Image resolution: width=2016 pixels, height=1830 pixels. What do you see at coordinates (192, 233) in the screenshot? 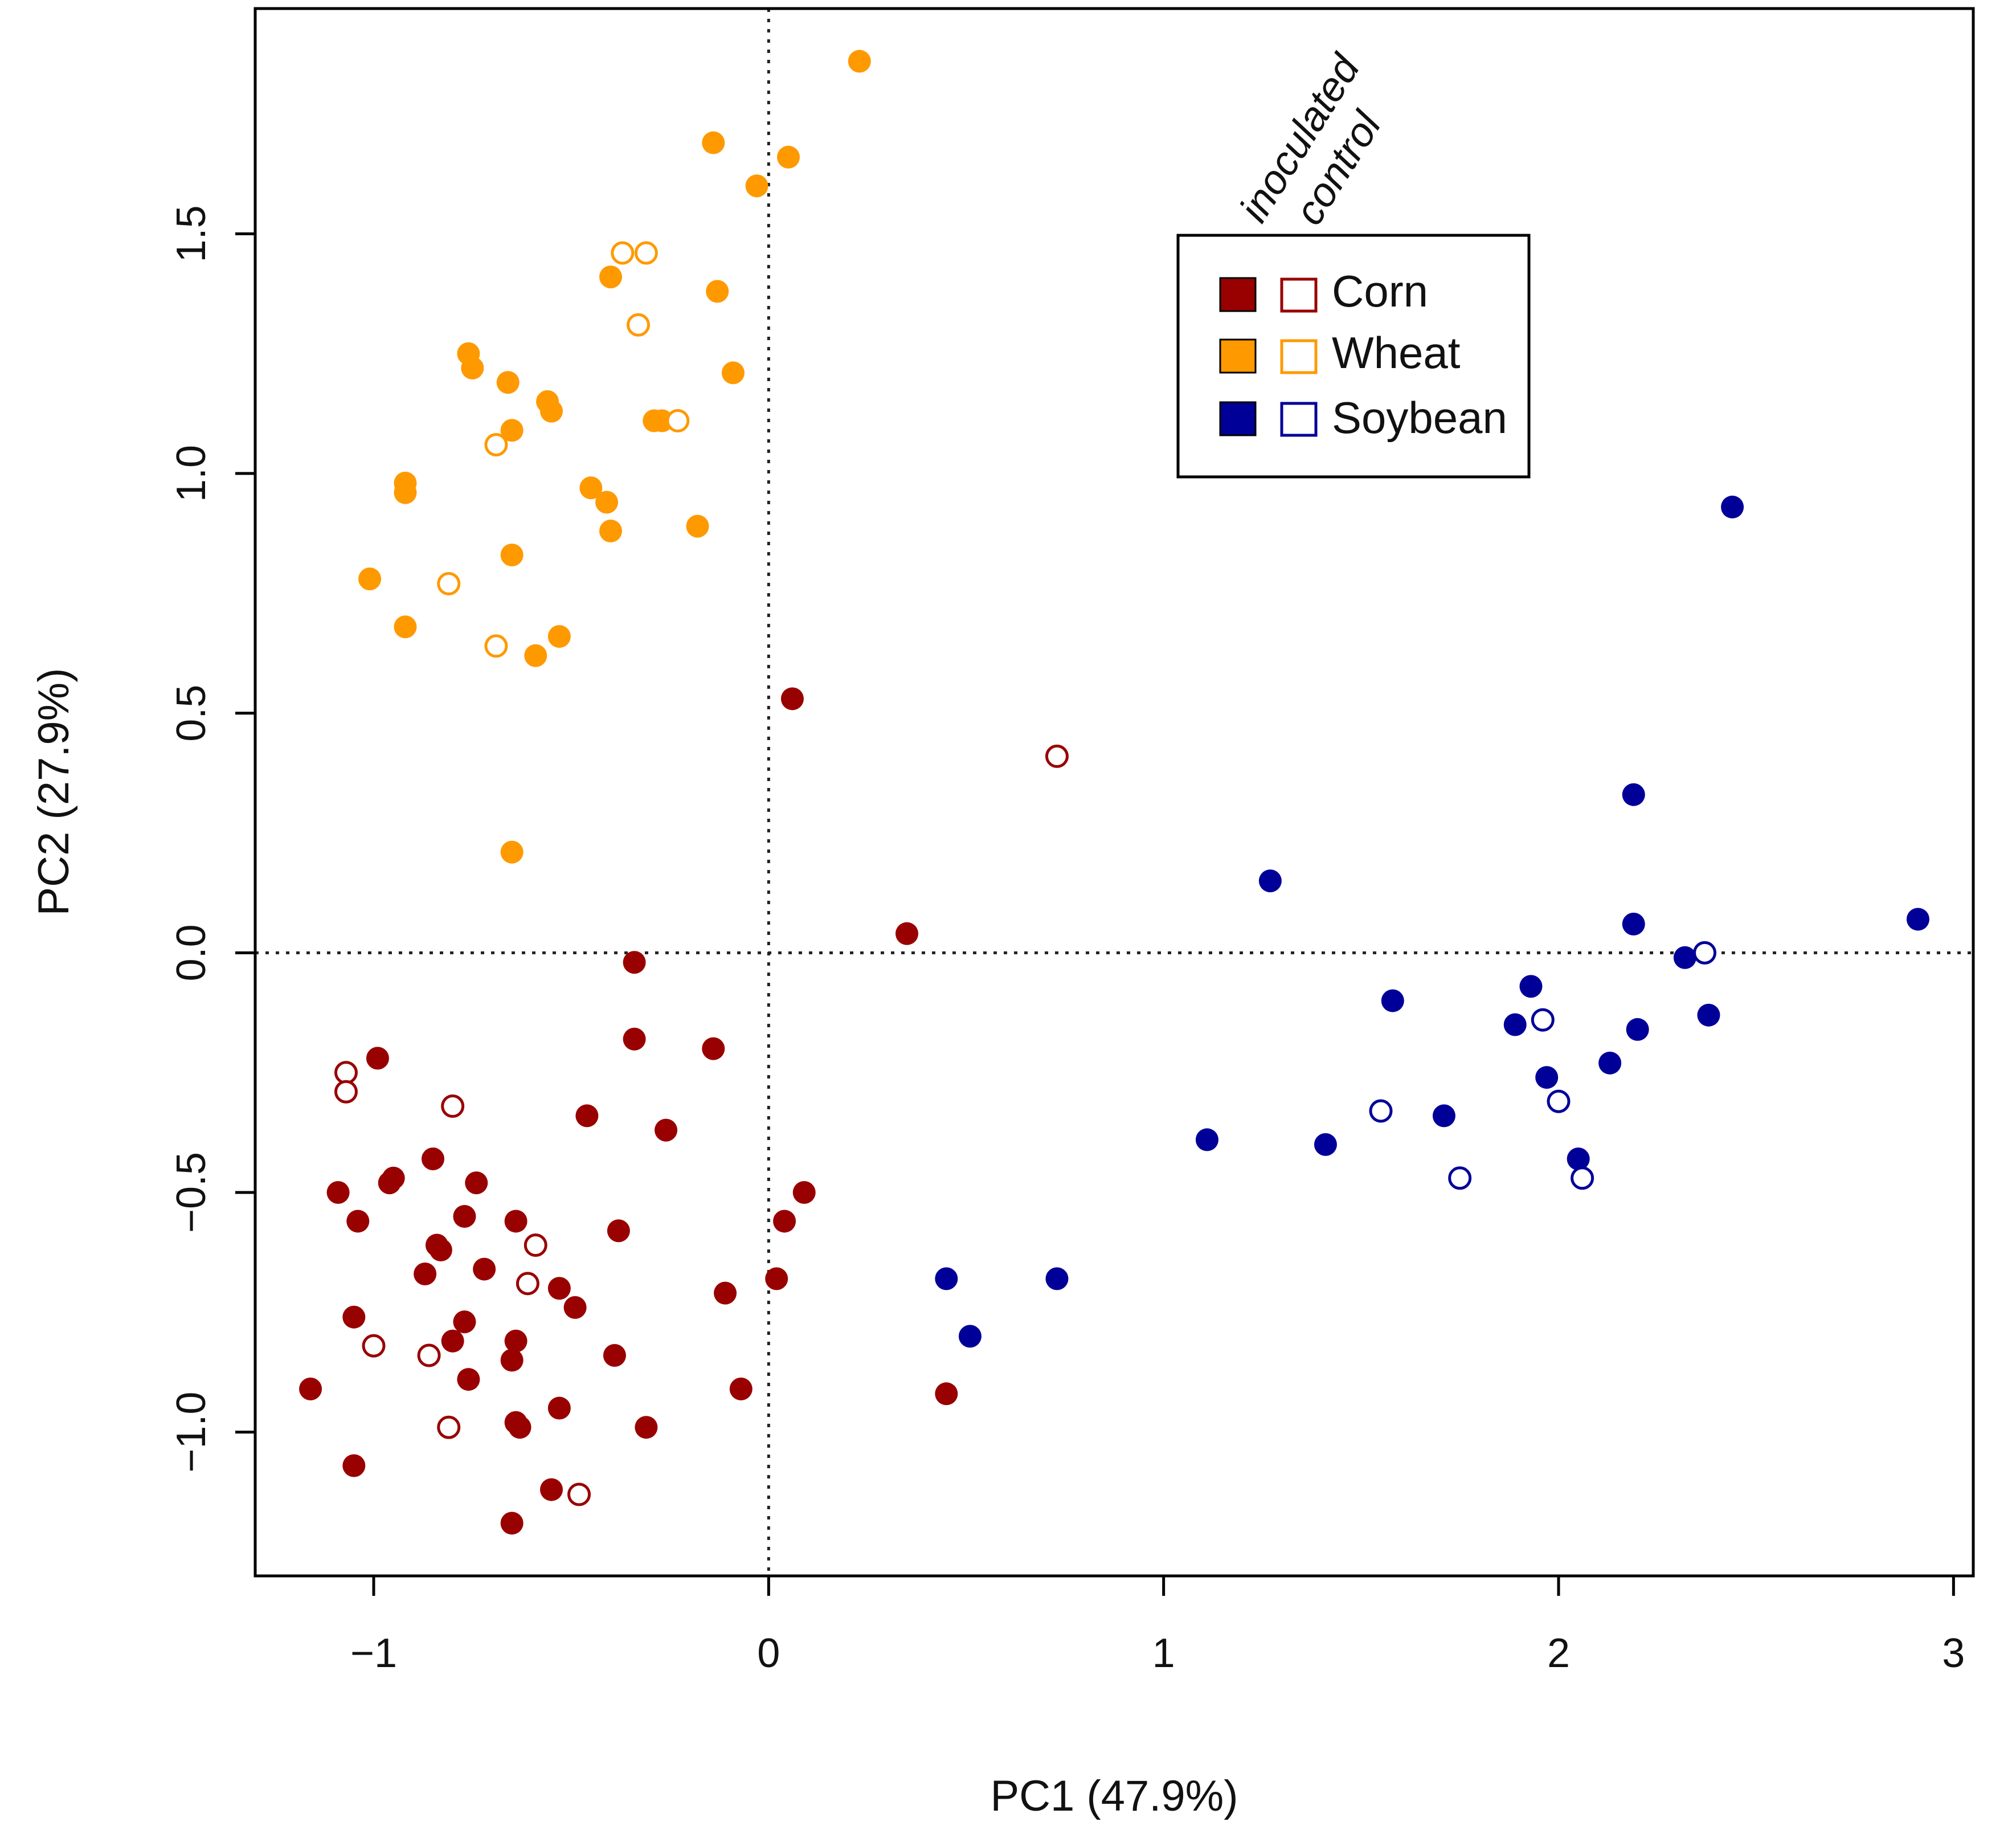
I see `y-tick-label: 1.5` at bounding box center [192, 233].